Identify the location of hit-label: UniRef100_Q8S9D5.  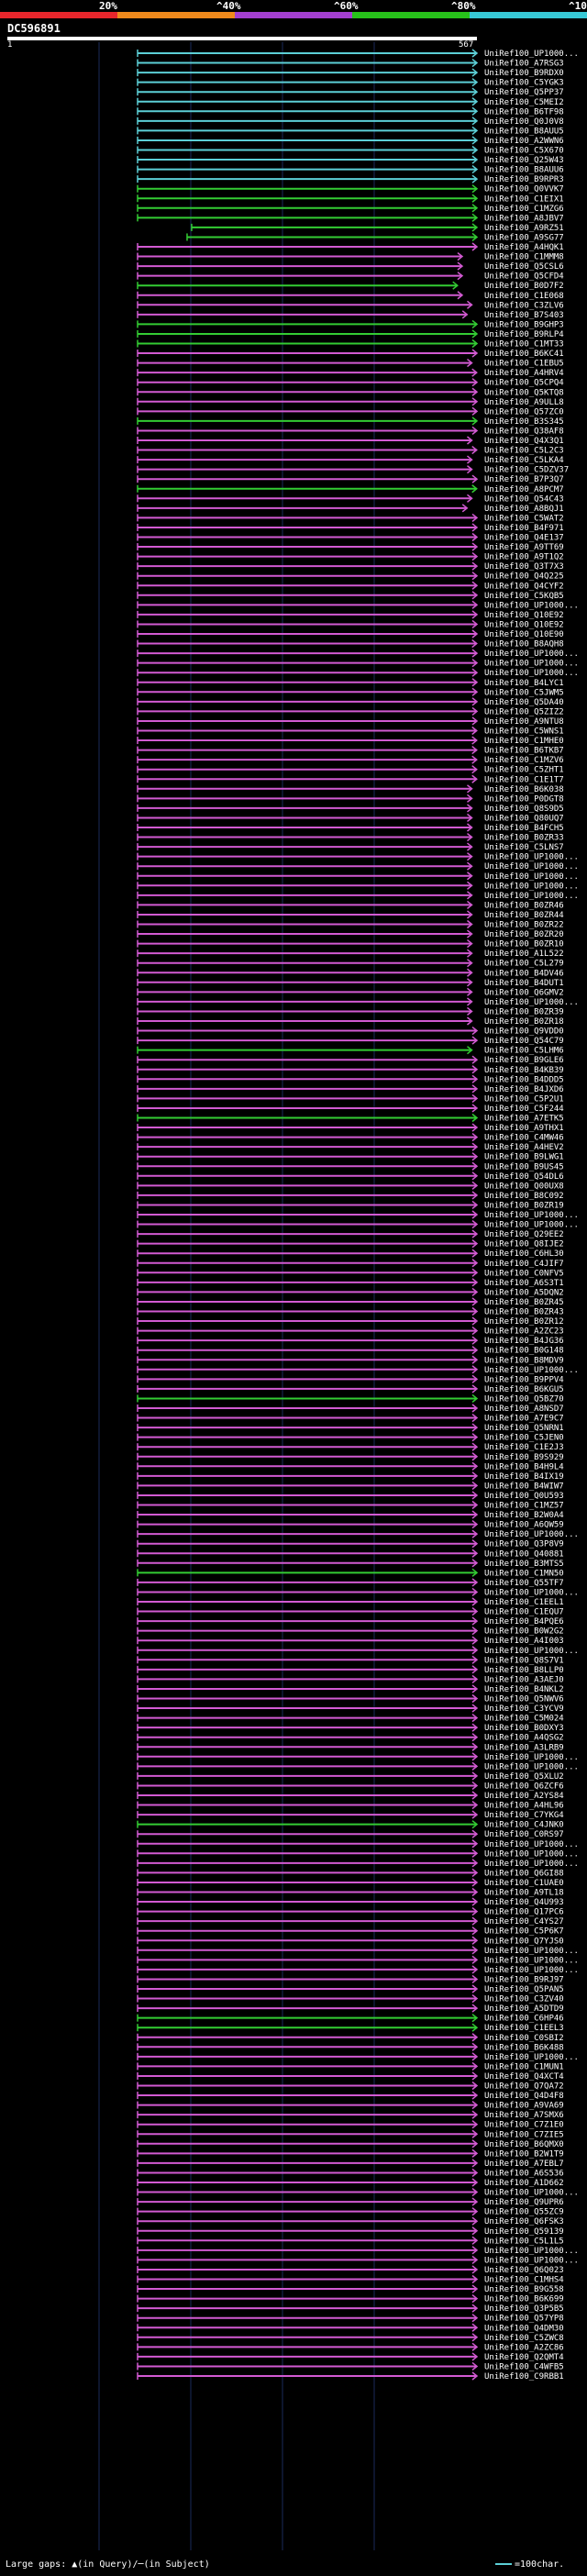
(524, 809).